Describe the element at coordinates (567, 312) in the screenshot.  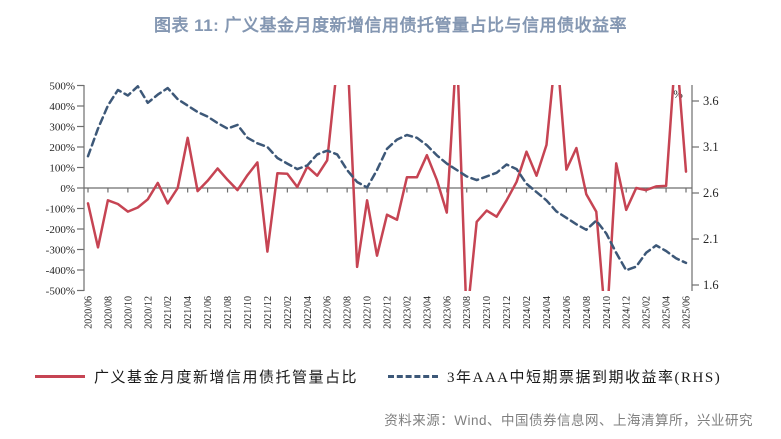
I see `svg-text: 2024/06` at that location.